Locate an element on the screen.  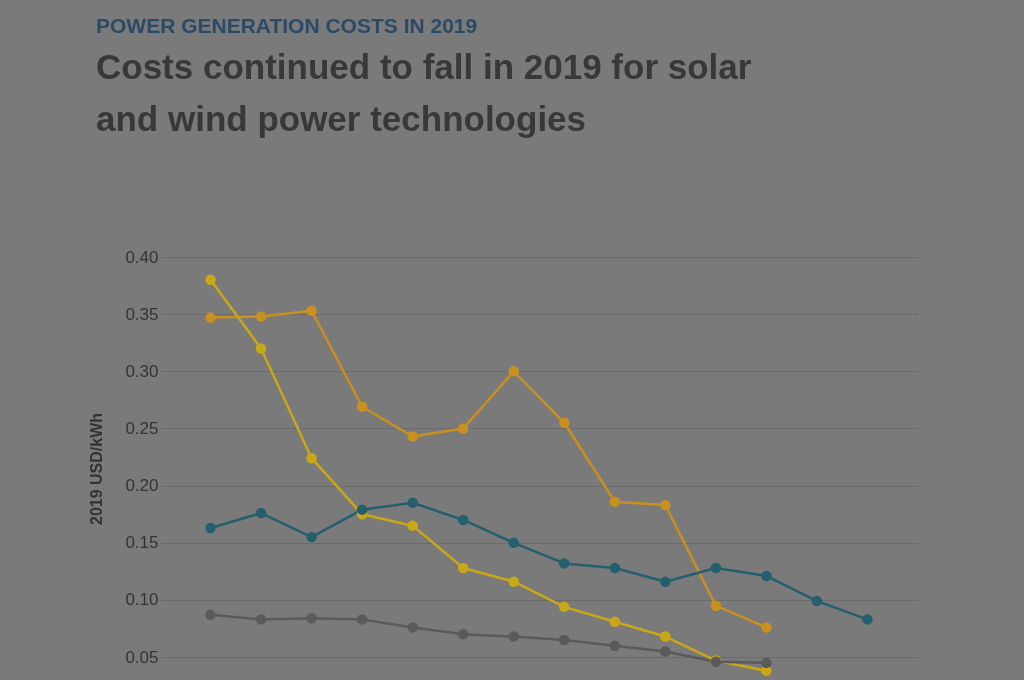
y-tick-label: 0.40 is located at coordinates (142, 257).